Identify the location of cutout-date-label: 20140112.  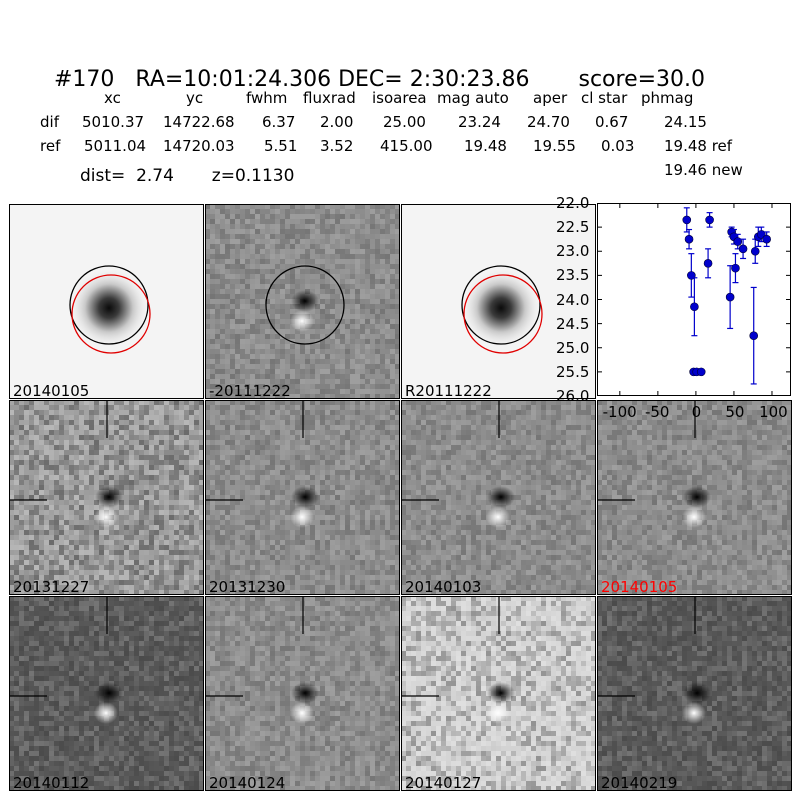
(51, 782).